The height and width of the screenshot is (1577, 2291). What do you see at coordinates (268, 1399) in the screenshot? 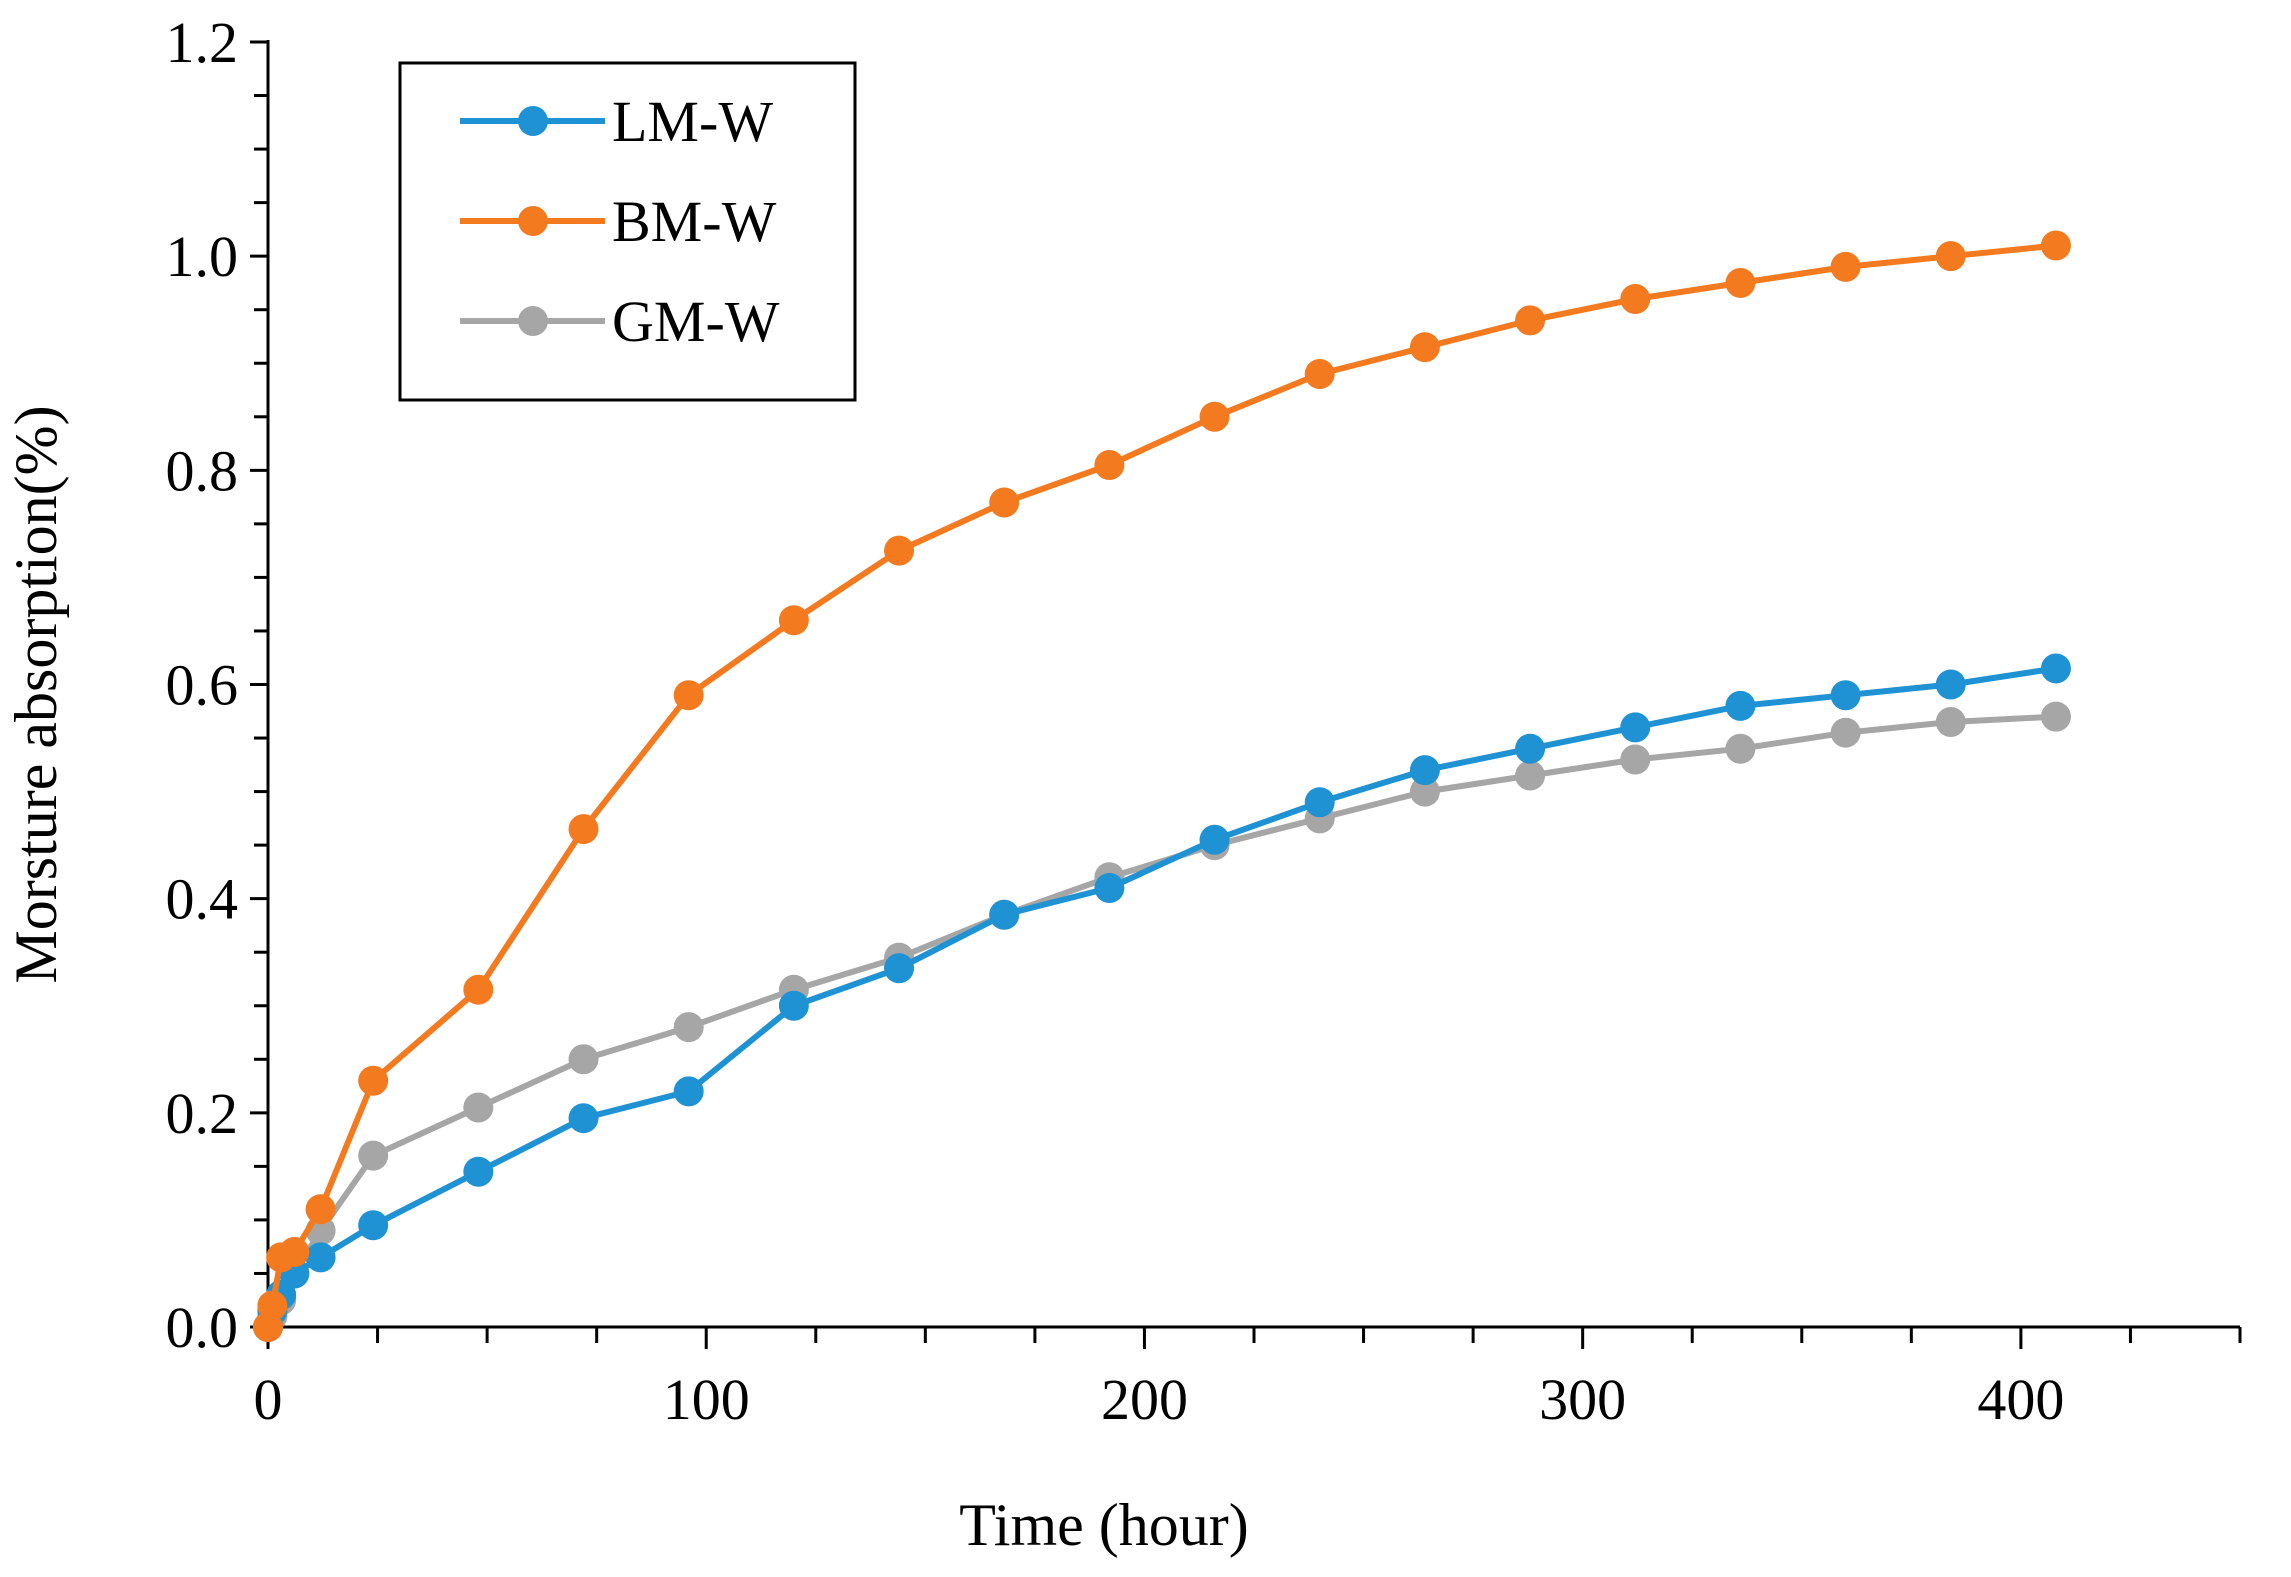
I see `x-tick-label: 0` at bounding box center [268, 1399].